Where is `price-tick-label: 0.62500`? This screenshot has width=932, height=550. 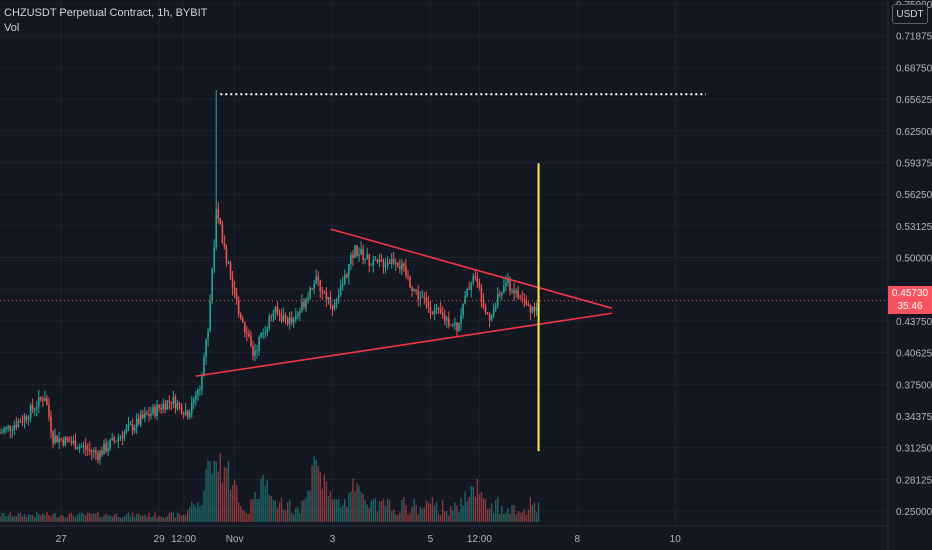
price-tick-label: 0.62500 is located at coordinates (914, 132).